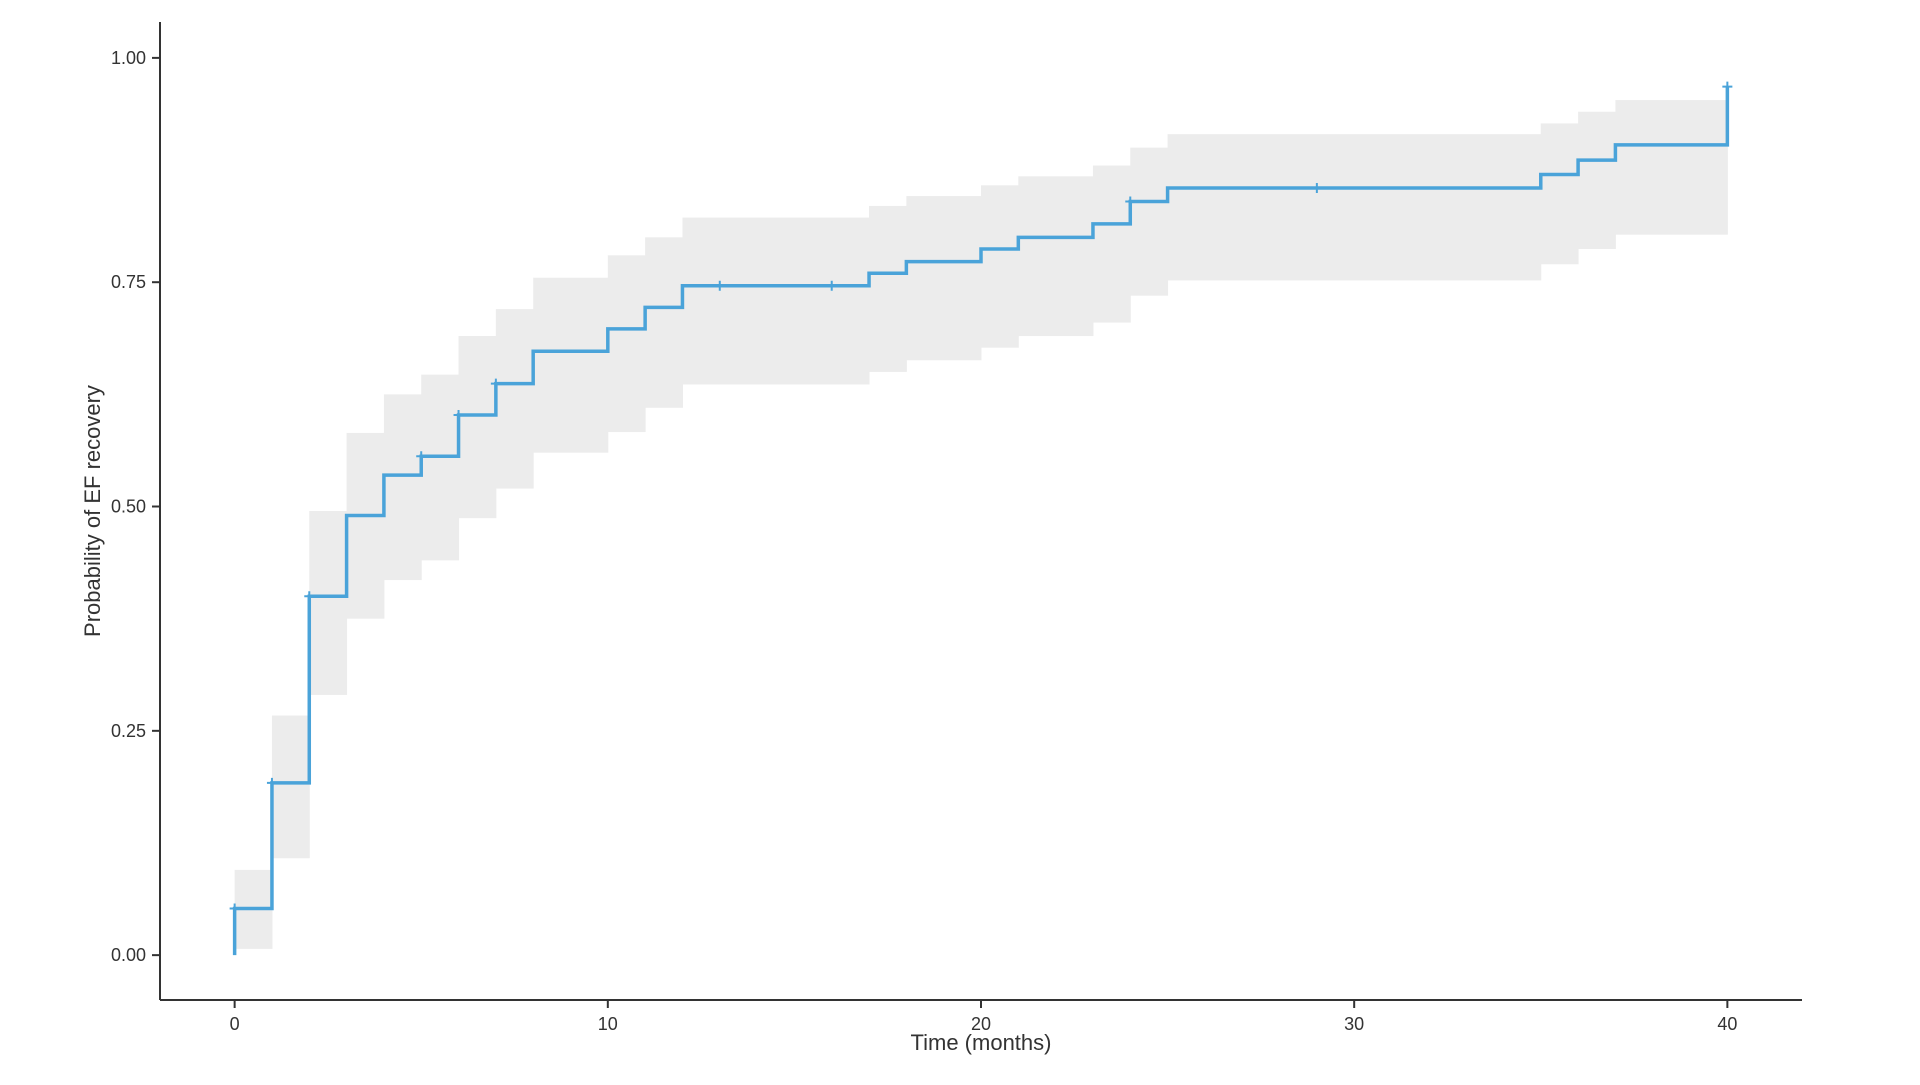 The image size is (1920, 1085). Describe the element at coordinates (128, 58) in the screenshot. I see `y-tick-label: 1.00` at that location.